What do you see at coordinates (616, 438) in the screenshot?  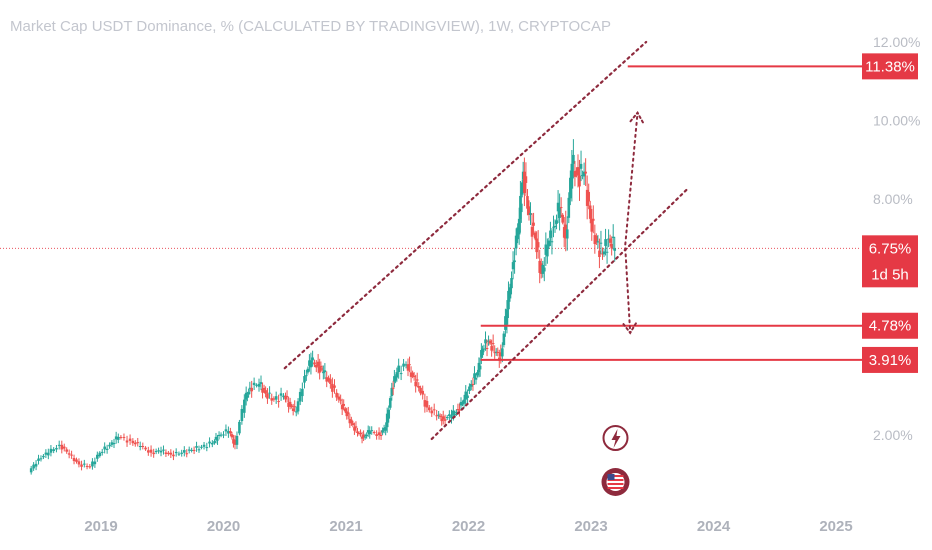 I see `lightning-glyph` at bounding box center [616, 438].